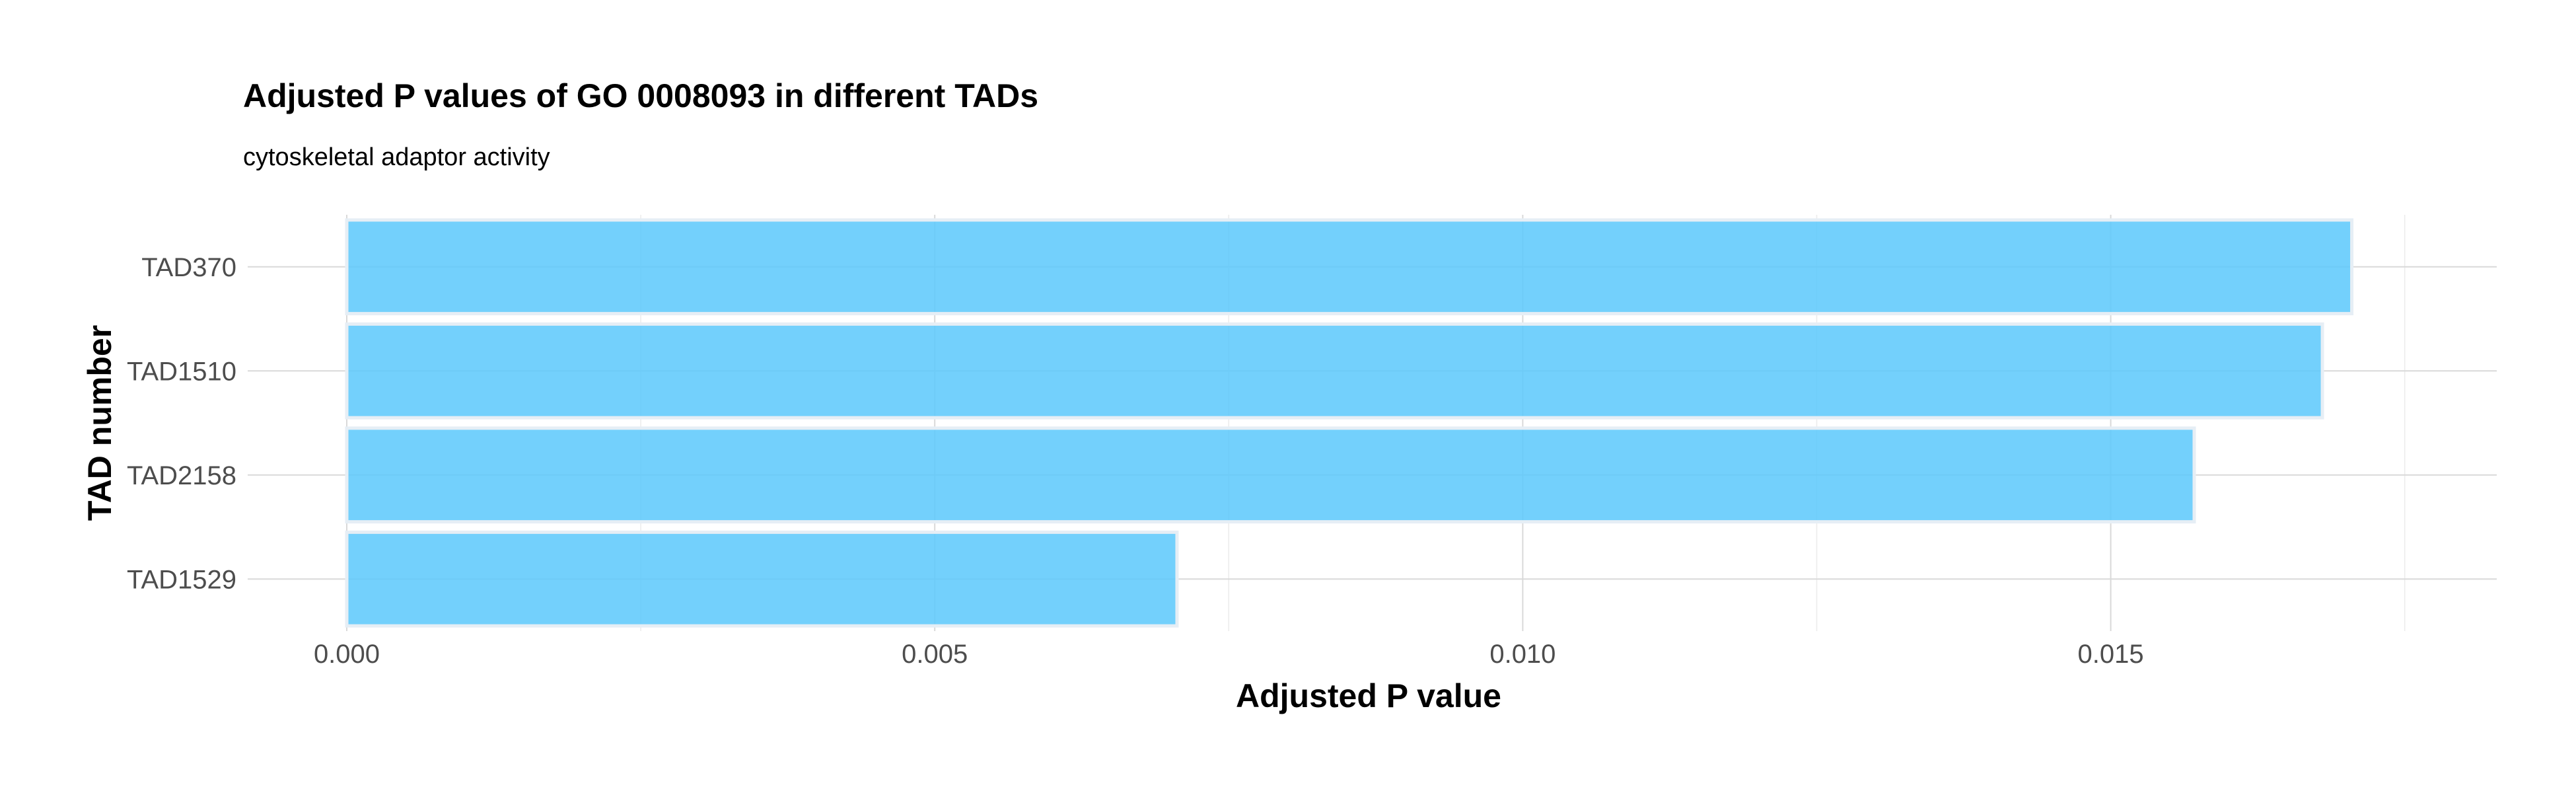 The height and width of the screenshot is (793, 2576). What do you see at coordinates (762, 579) in the screenshot?
I see `bar-tad1529` at bounding box center [762, 579].